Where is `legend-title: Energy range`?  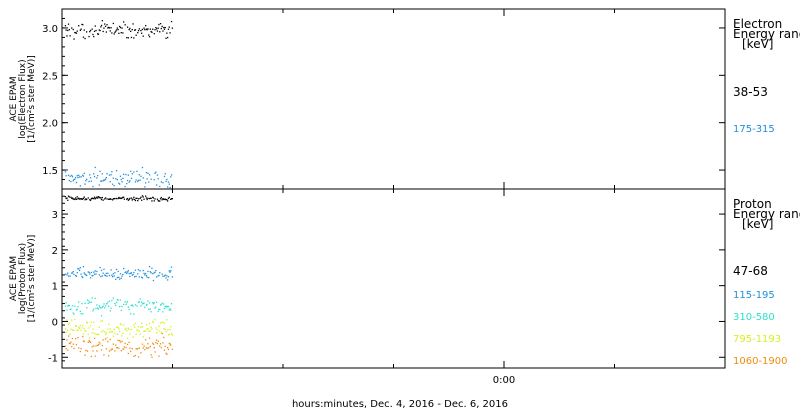 legend-title: Energy range is located at coordinates (766, 214).